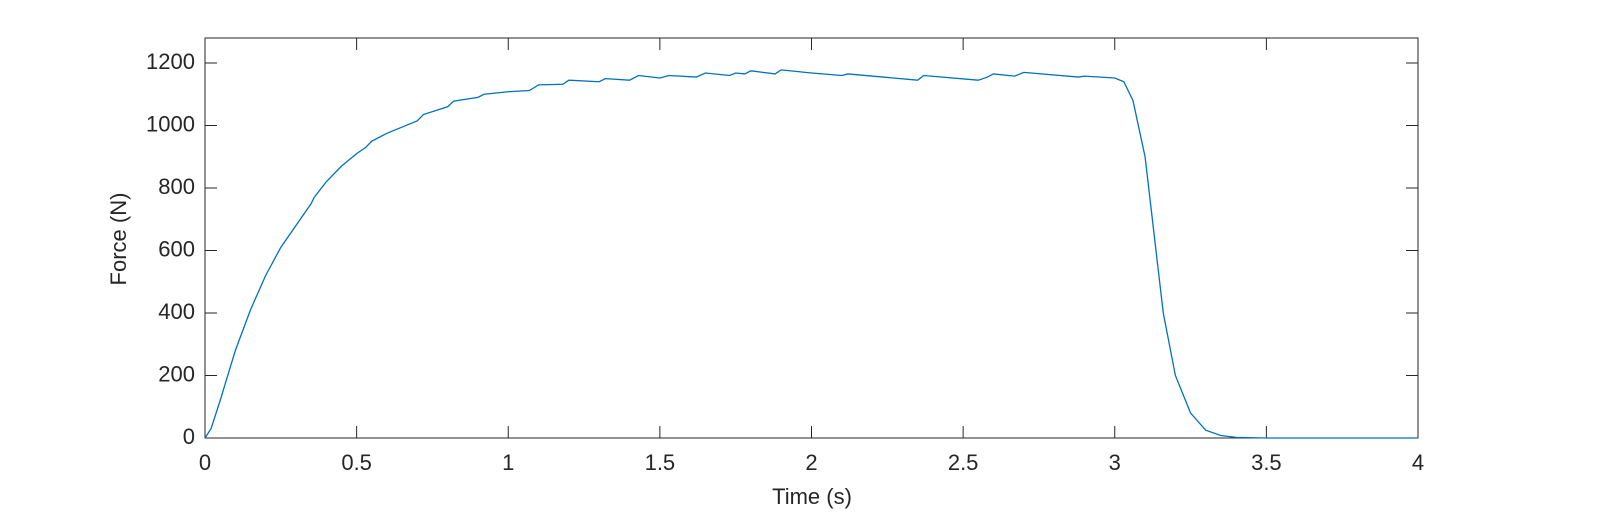 The image size is (1621, 532). I want to click on x-tick-label: 0, so click(205, 462).